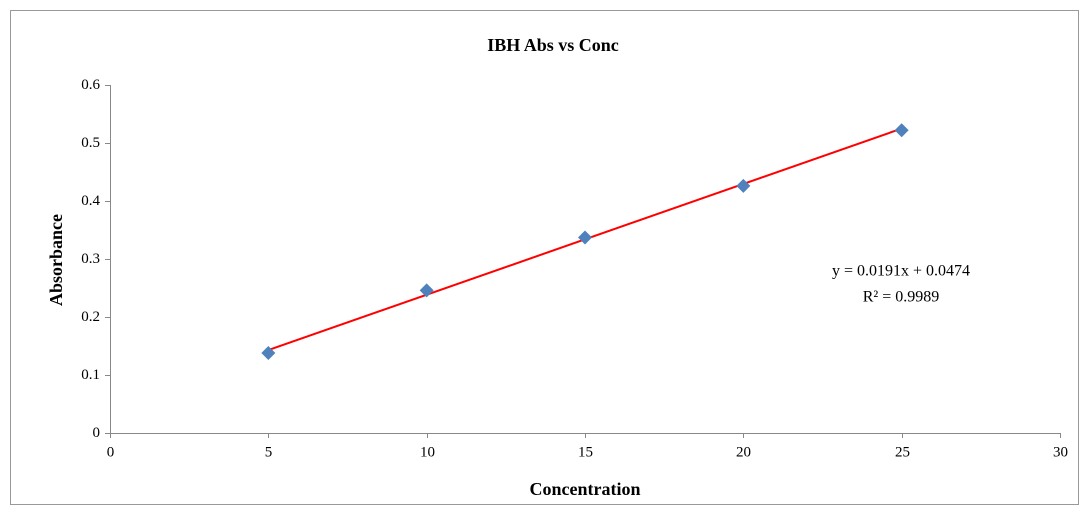  I want to click on y-axis-title: Absorbance, so click(56, 260).